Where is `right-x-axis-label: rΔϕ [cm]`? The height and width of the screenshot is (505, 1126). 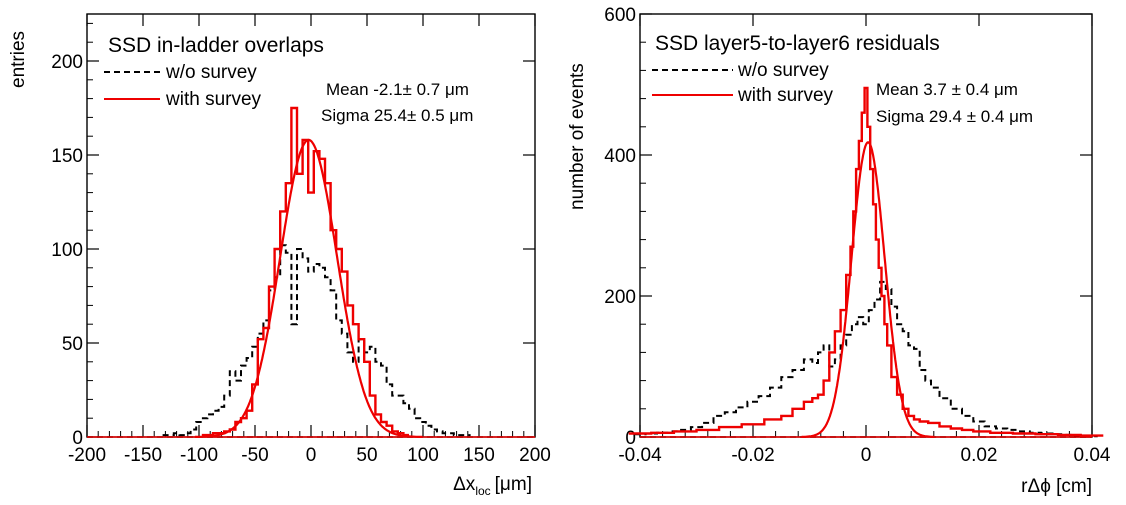 right-x-axis-label: rΔϕ [cm] is located at coordinates (1056, 486).